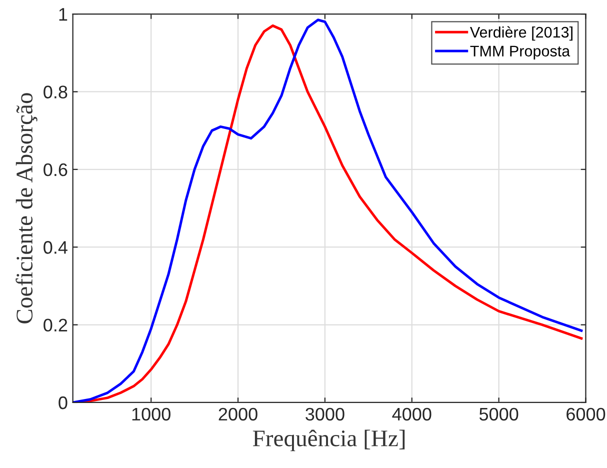 The height and width of the screenshot is (468, 607). Describe the element at coordinates (238, 414) in the screenshot. I see `x-tick-label: 2000` at that location.